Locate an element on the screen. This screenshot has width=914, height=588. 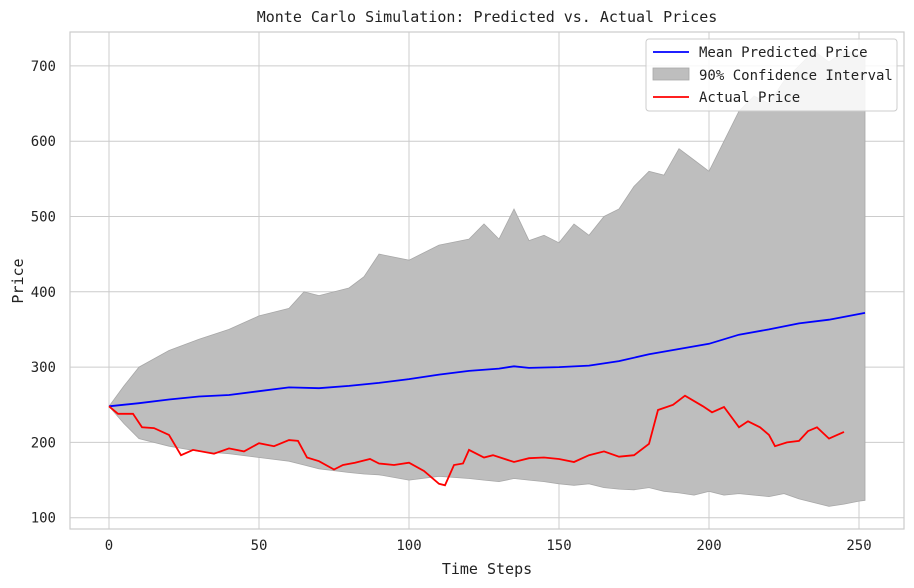
y-tick-label: 700 is located at coordinates (43, 67).